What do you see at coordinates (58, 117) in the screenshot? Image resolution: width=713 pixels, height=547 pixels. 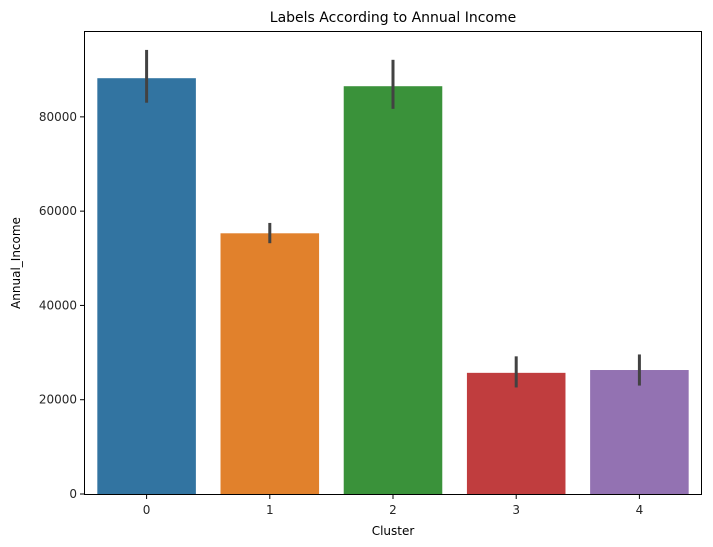 I see `y-tick-label: 80000` at bounding box center [58, 117].